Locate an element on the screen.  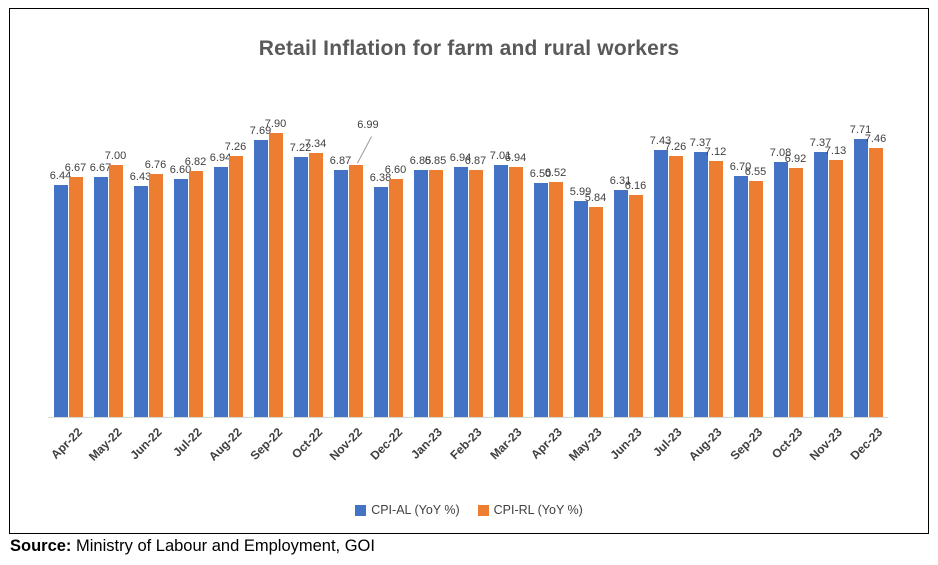
x-axis-label-jun-23: Jun-23 is located at coordinates (626, 444).